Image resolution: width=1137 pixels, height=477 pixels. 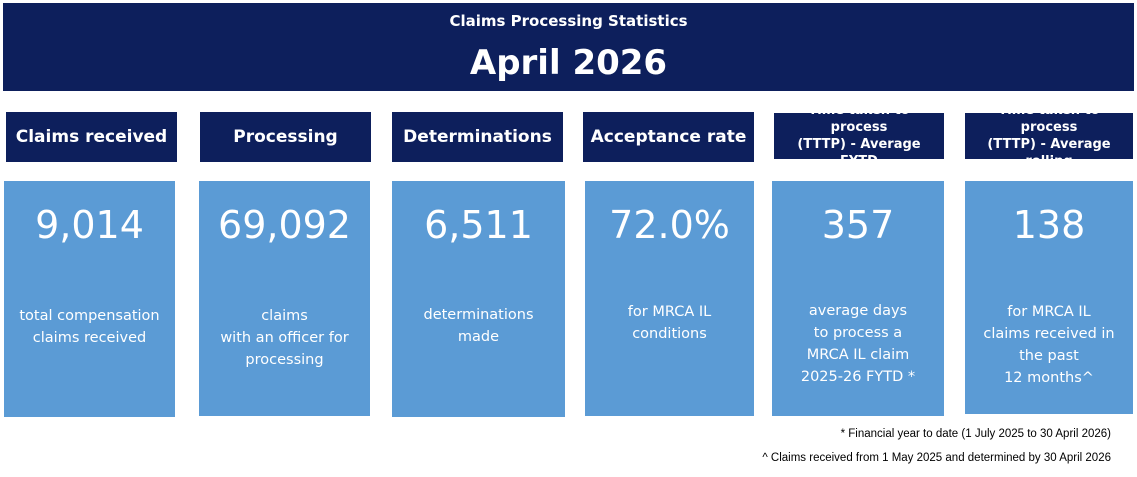 What do you see at coordinates (858, 225) in the screenshot?
I see `tttp-fytd-value: 357` at bounding box center [858, 225].